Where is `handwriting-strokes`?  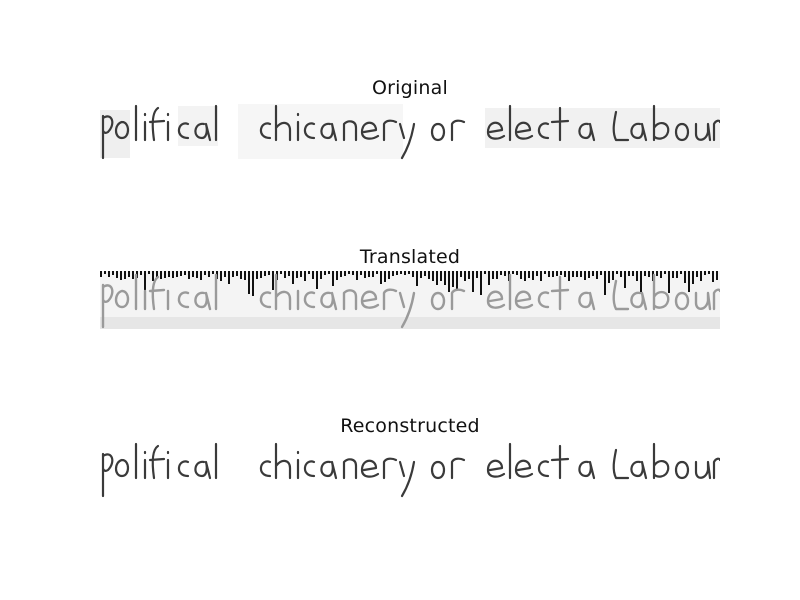 handwriting-strokes is located at coordinates (410, 470).